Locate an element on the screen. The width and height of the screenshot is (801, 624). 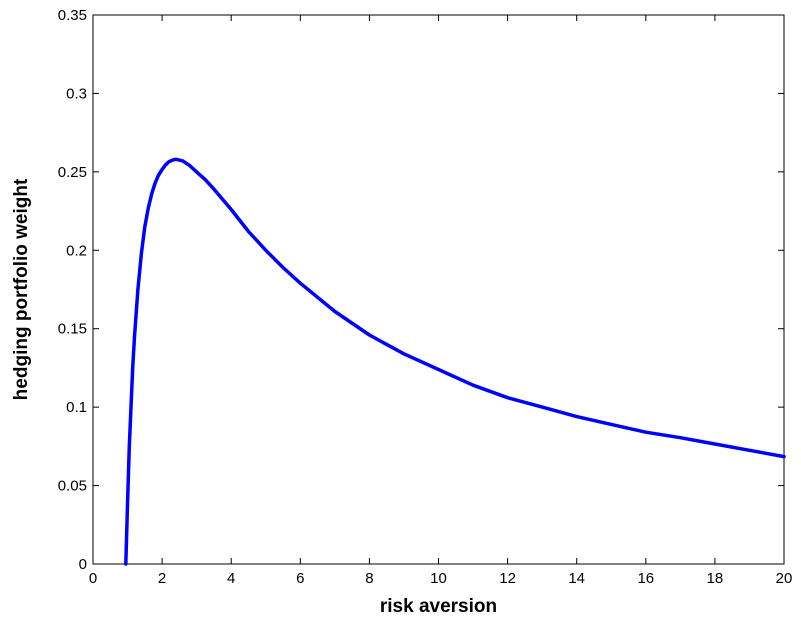
y-tick-label: 0.35 is located at coordinates (72, 15).